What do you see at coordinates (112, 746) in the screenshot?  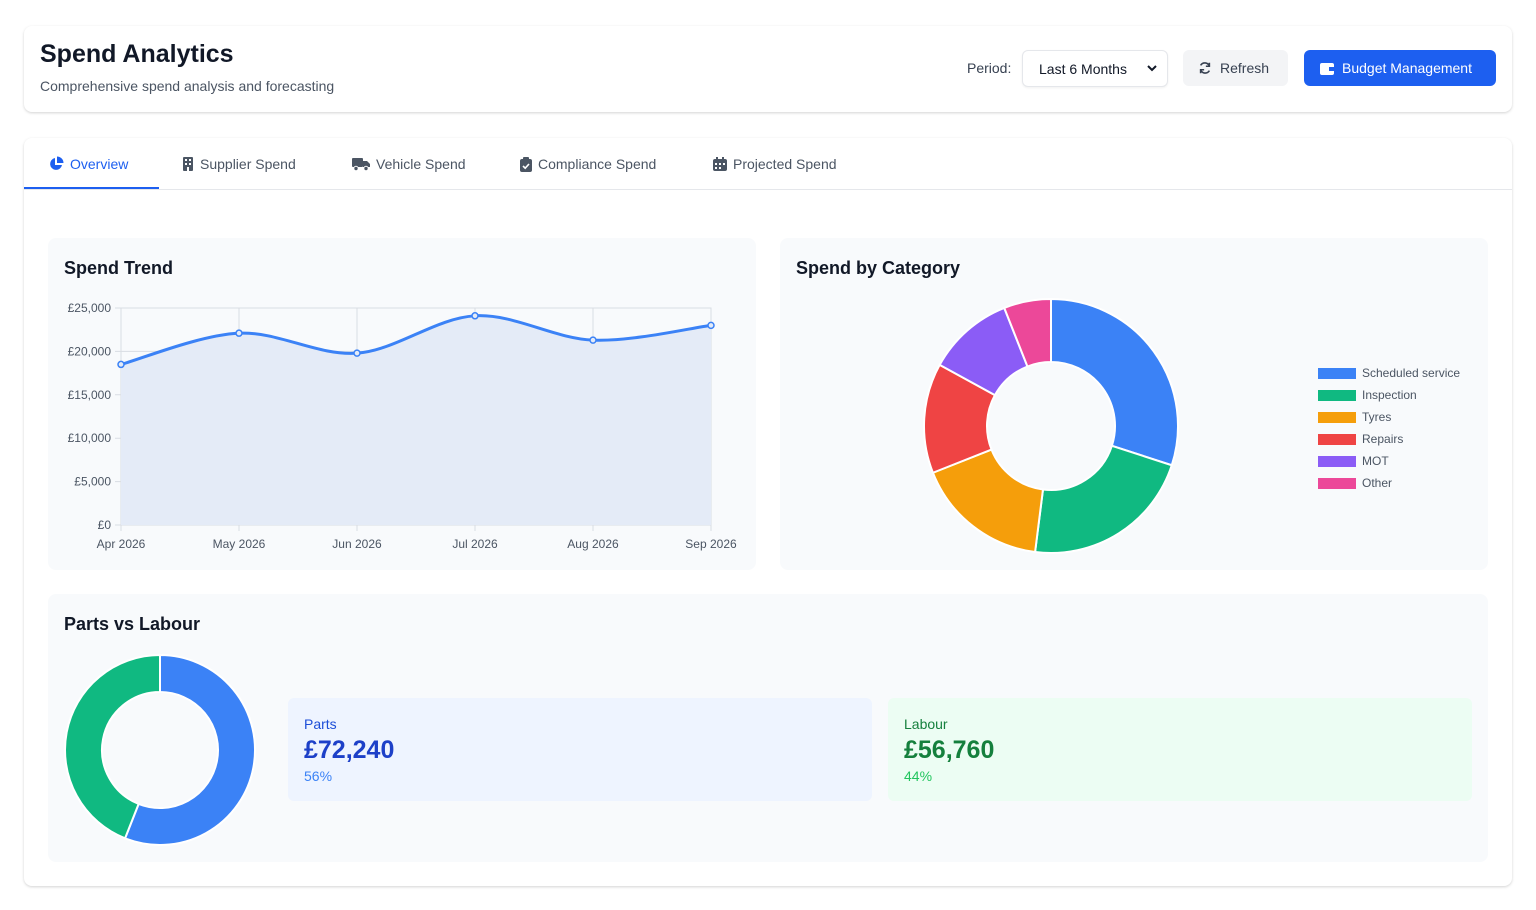 I see `slice-labour` at bounding box center [112, 746].